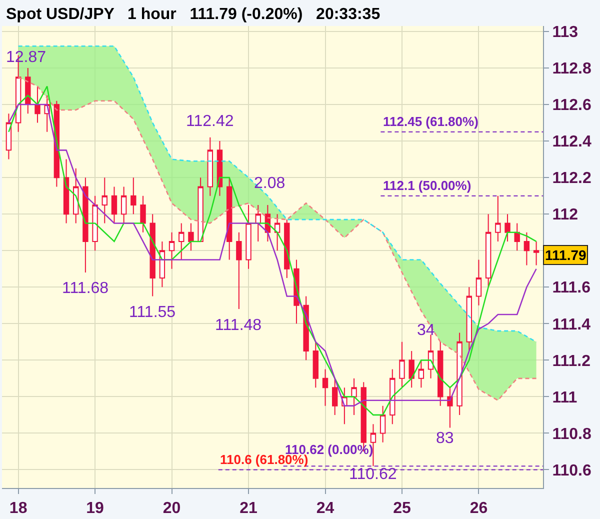 Image resolution: width=600 pixels, height=519 pixels. What do you see at coordinates (572, 471) in the screenshot?
I see `y-tick-label: 110.6` at bounding box center [572, 471].